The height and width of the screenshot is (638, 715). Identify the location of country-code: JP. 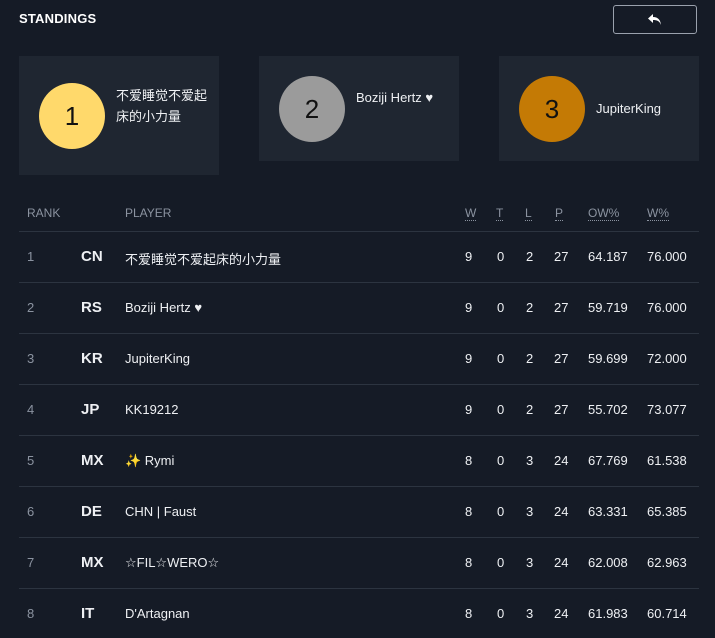
(90, 409).